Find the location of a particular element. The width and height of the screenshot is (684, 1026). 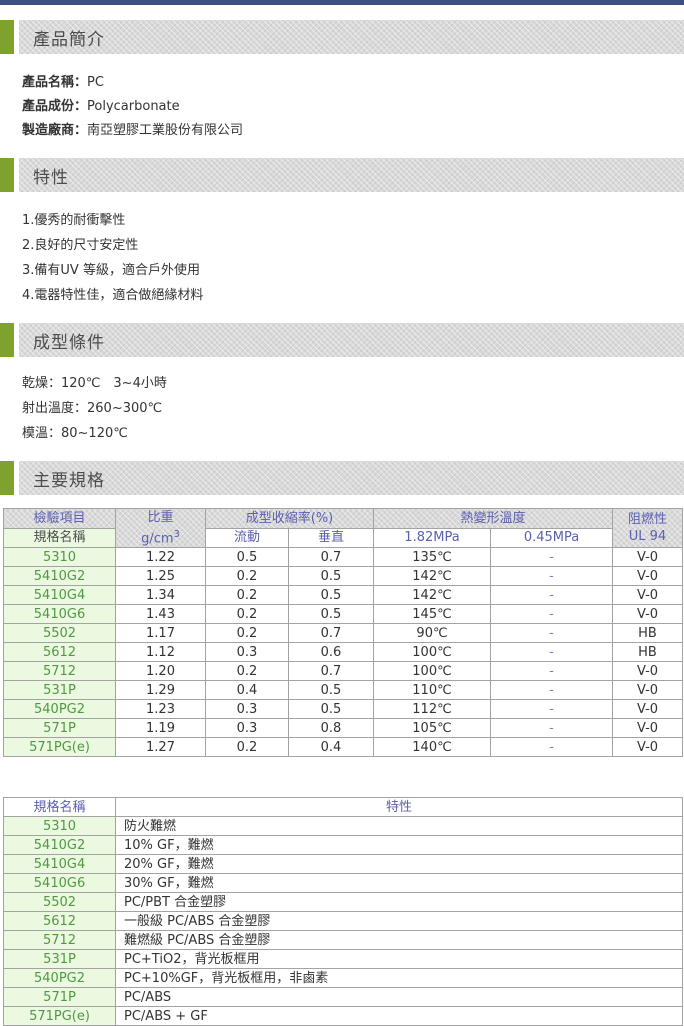

product-composition-line: 產品成份：Polycarbonate is located at coordinates (353, 107).